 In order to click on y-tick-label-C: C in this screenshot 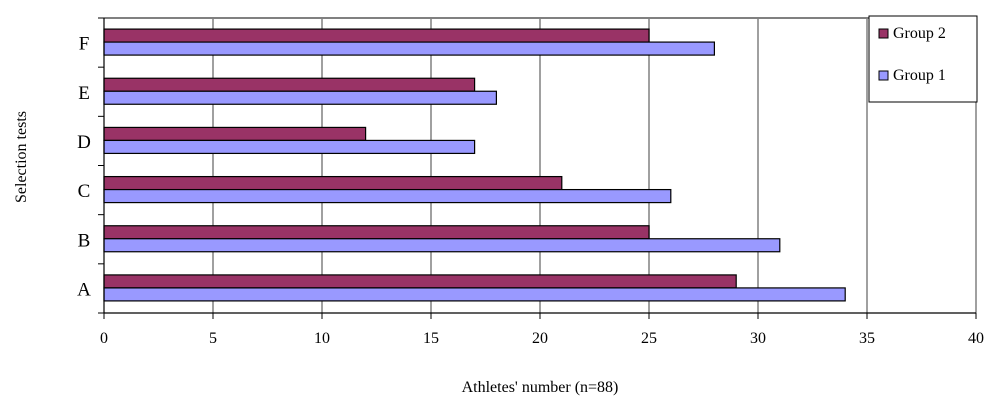, I will do `click(84, 191)`.